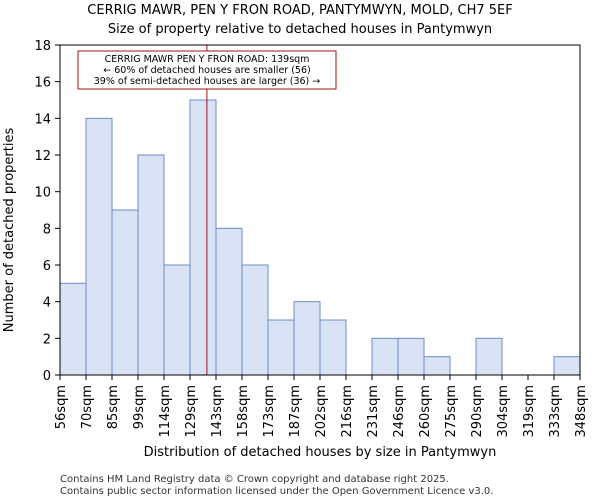 This screenshot has width=600, height=500. What do you see at coordinates (347, 411) in the screenshot?
I see `x-tick-label: 216sqm` at bounding box center [347, 411].